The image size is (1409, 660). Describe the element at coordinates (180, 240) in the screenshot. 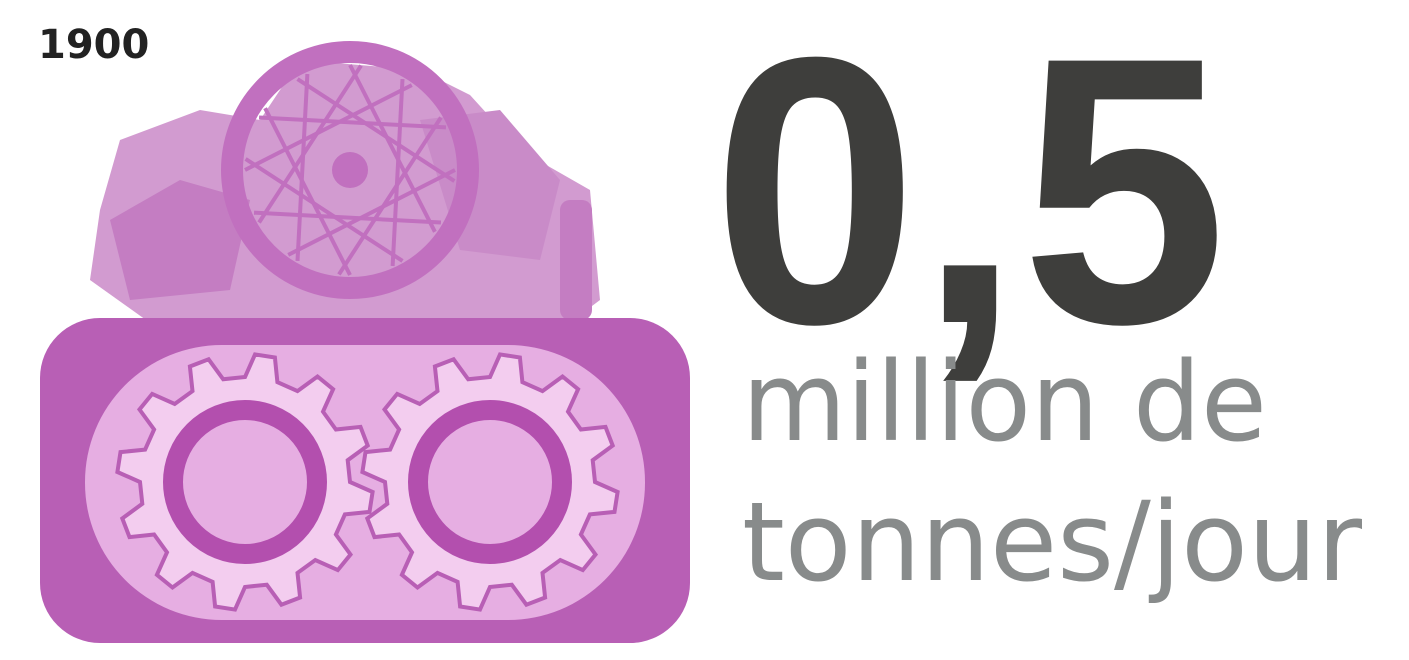

I see `debris` at that location.